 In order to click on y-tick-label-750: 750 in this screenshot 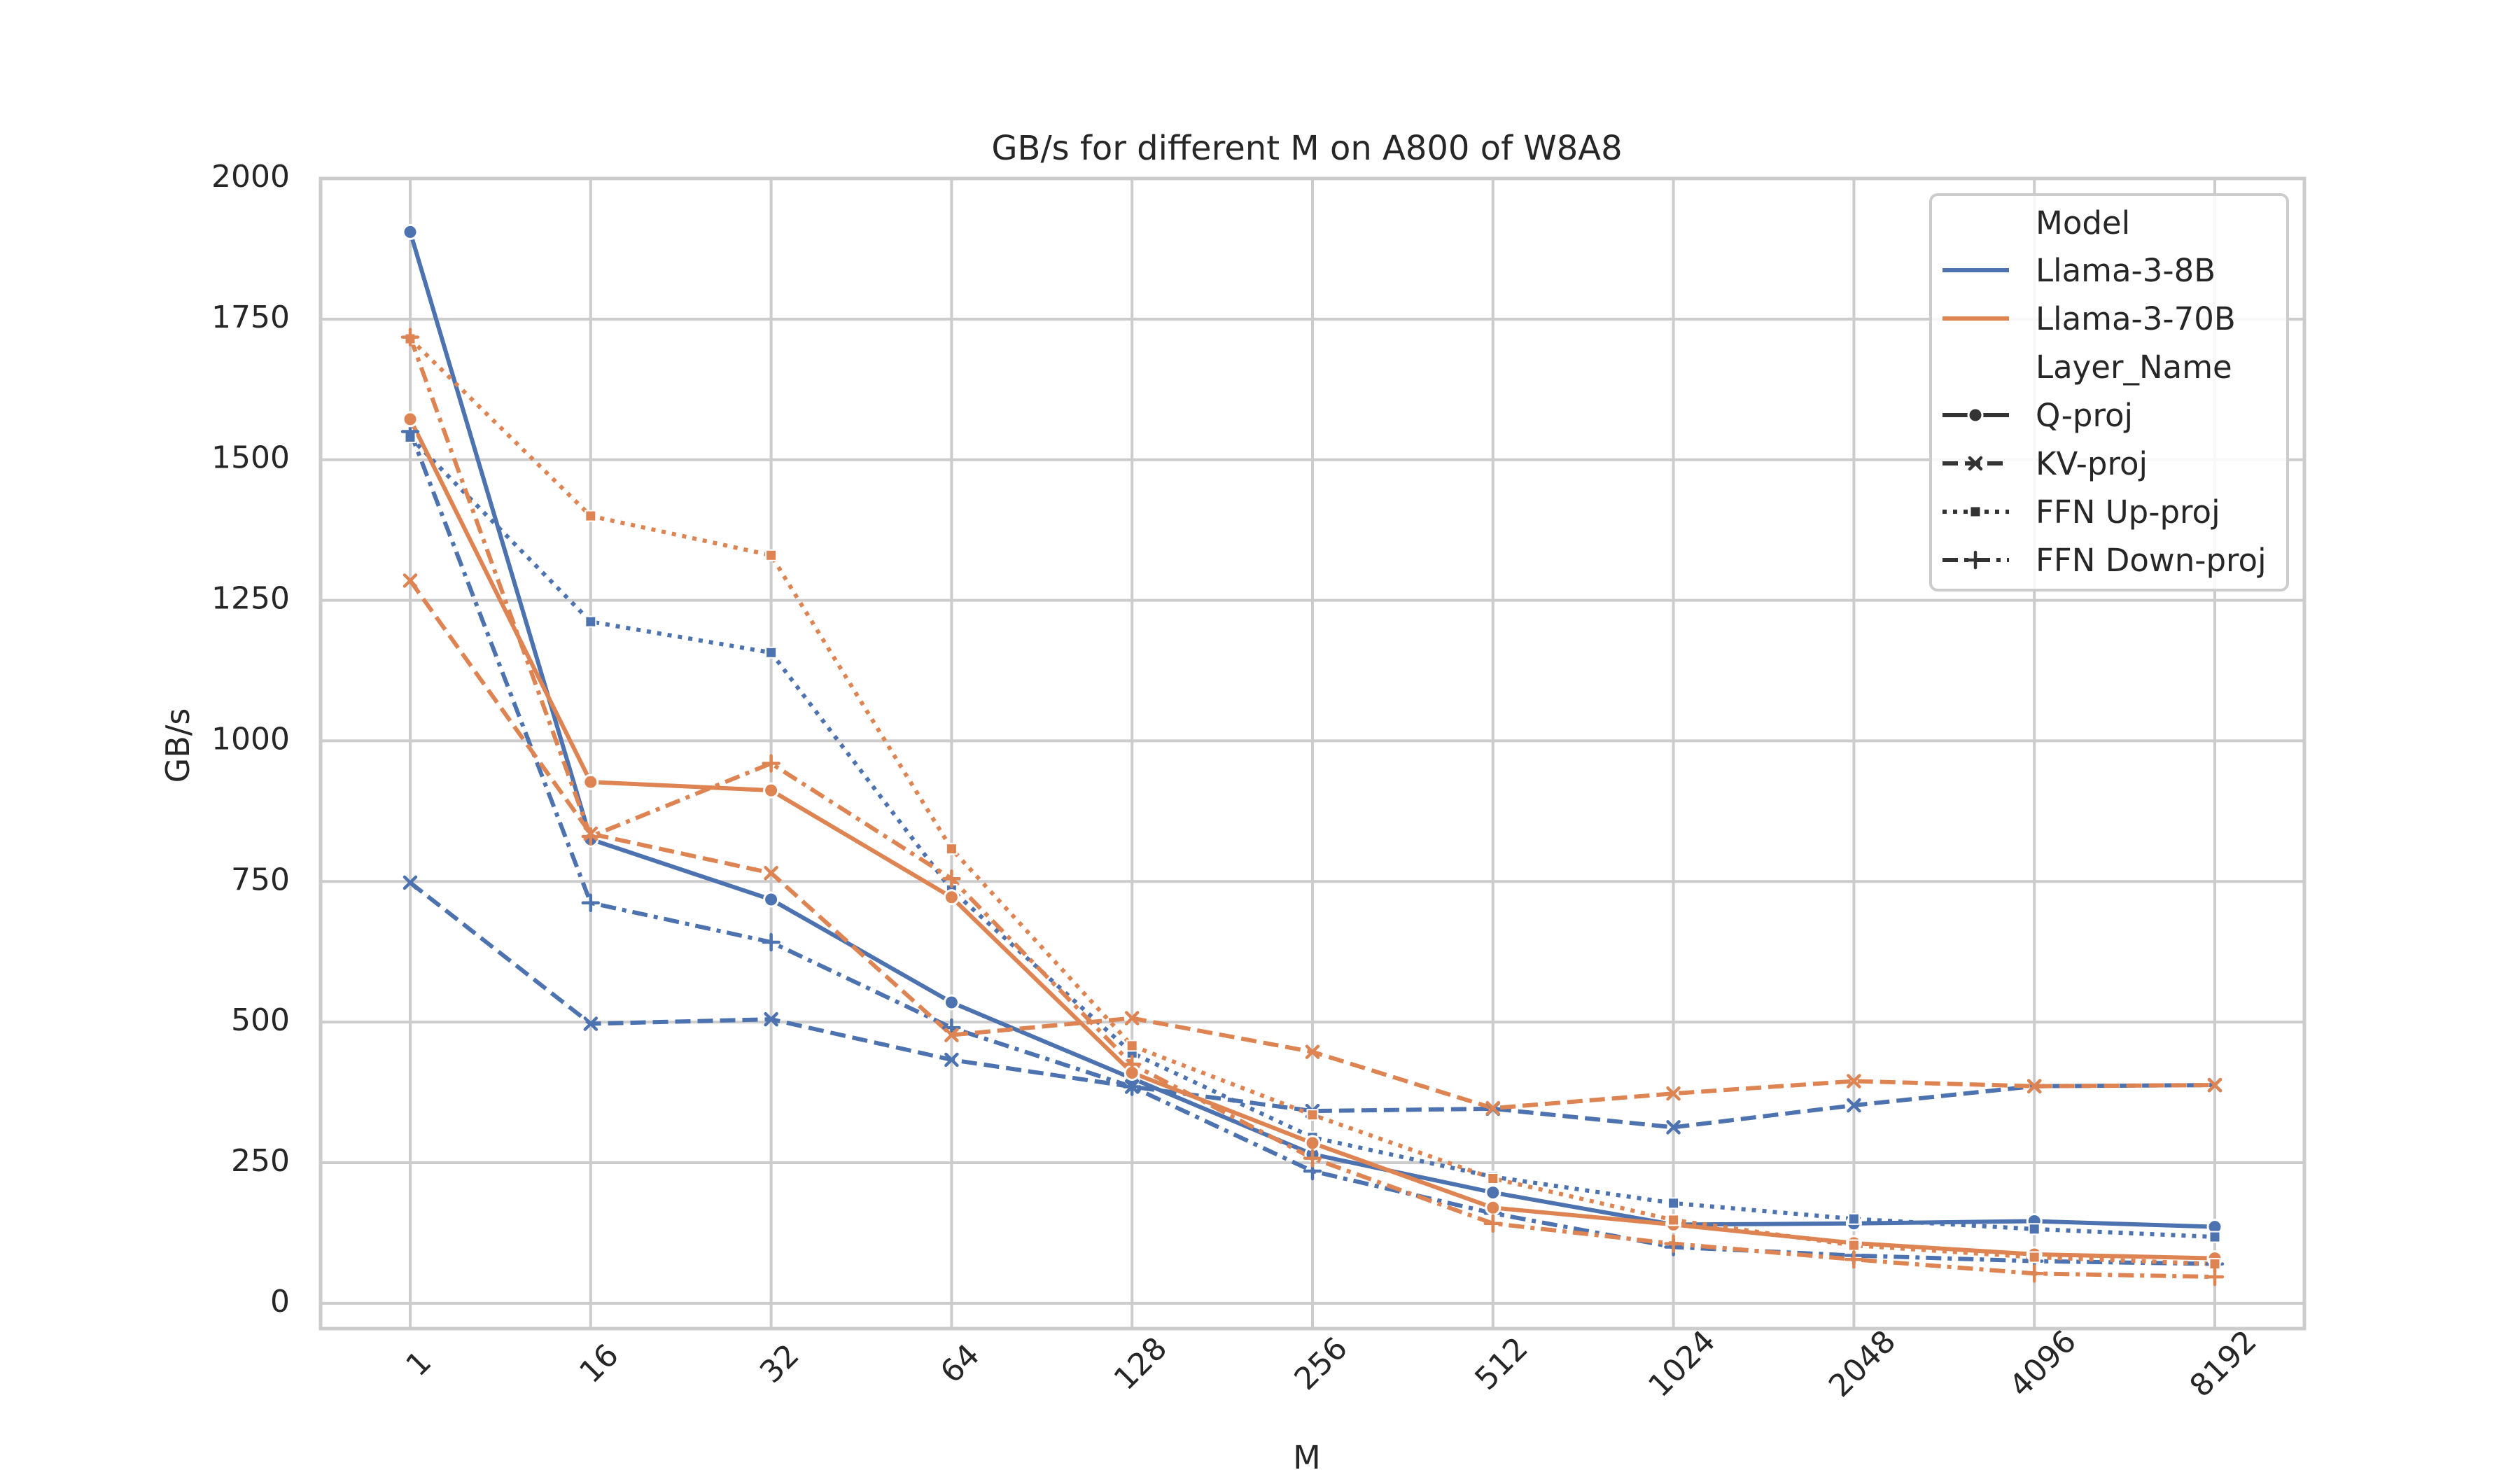, I will do `click(260, 879)`.